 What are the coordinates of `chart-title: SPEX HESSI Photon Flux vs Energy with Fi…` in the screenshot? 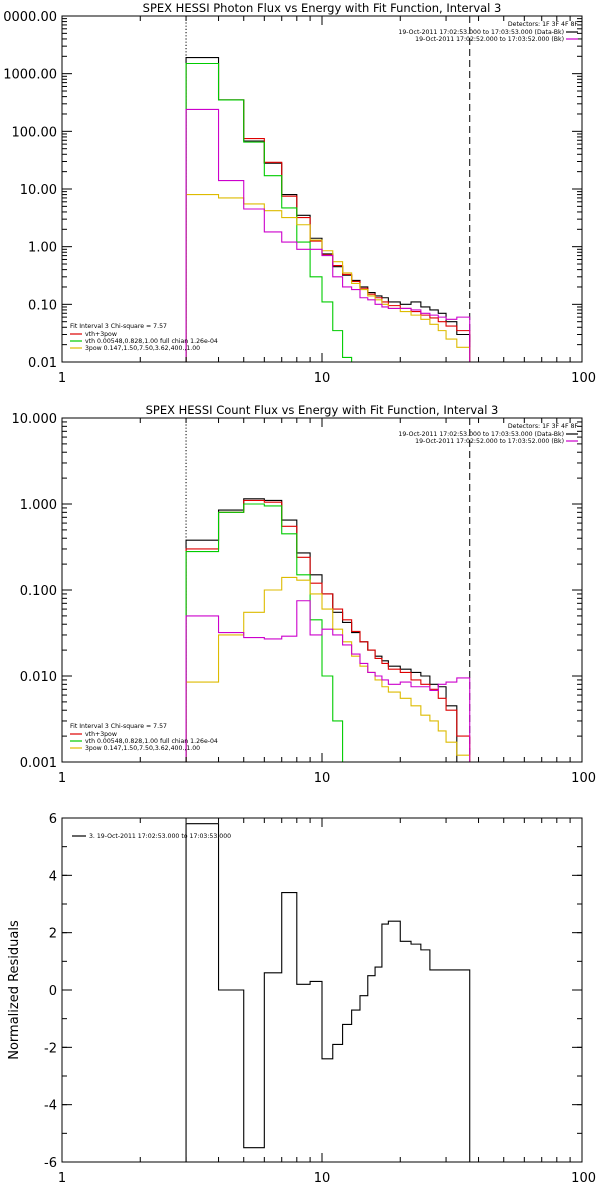 It's located at (322, 8).